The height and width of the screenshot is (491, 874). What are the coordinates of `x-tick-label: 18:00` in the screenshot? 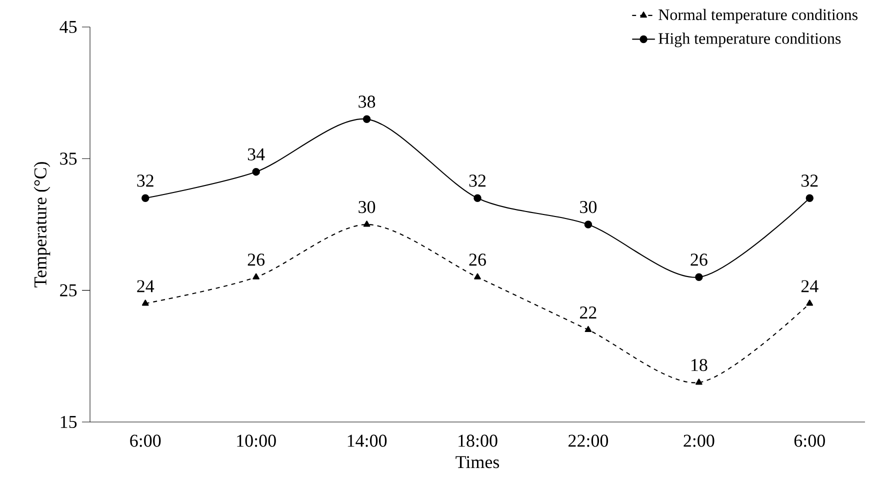 It's located at (478, 440).